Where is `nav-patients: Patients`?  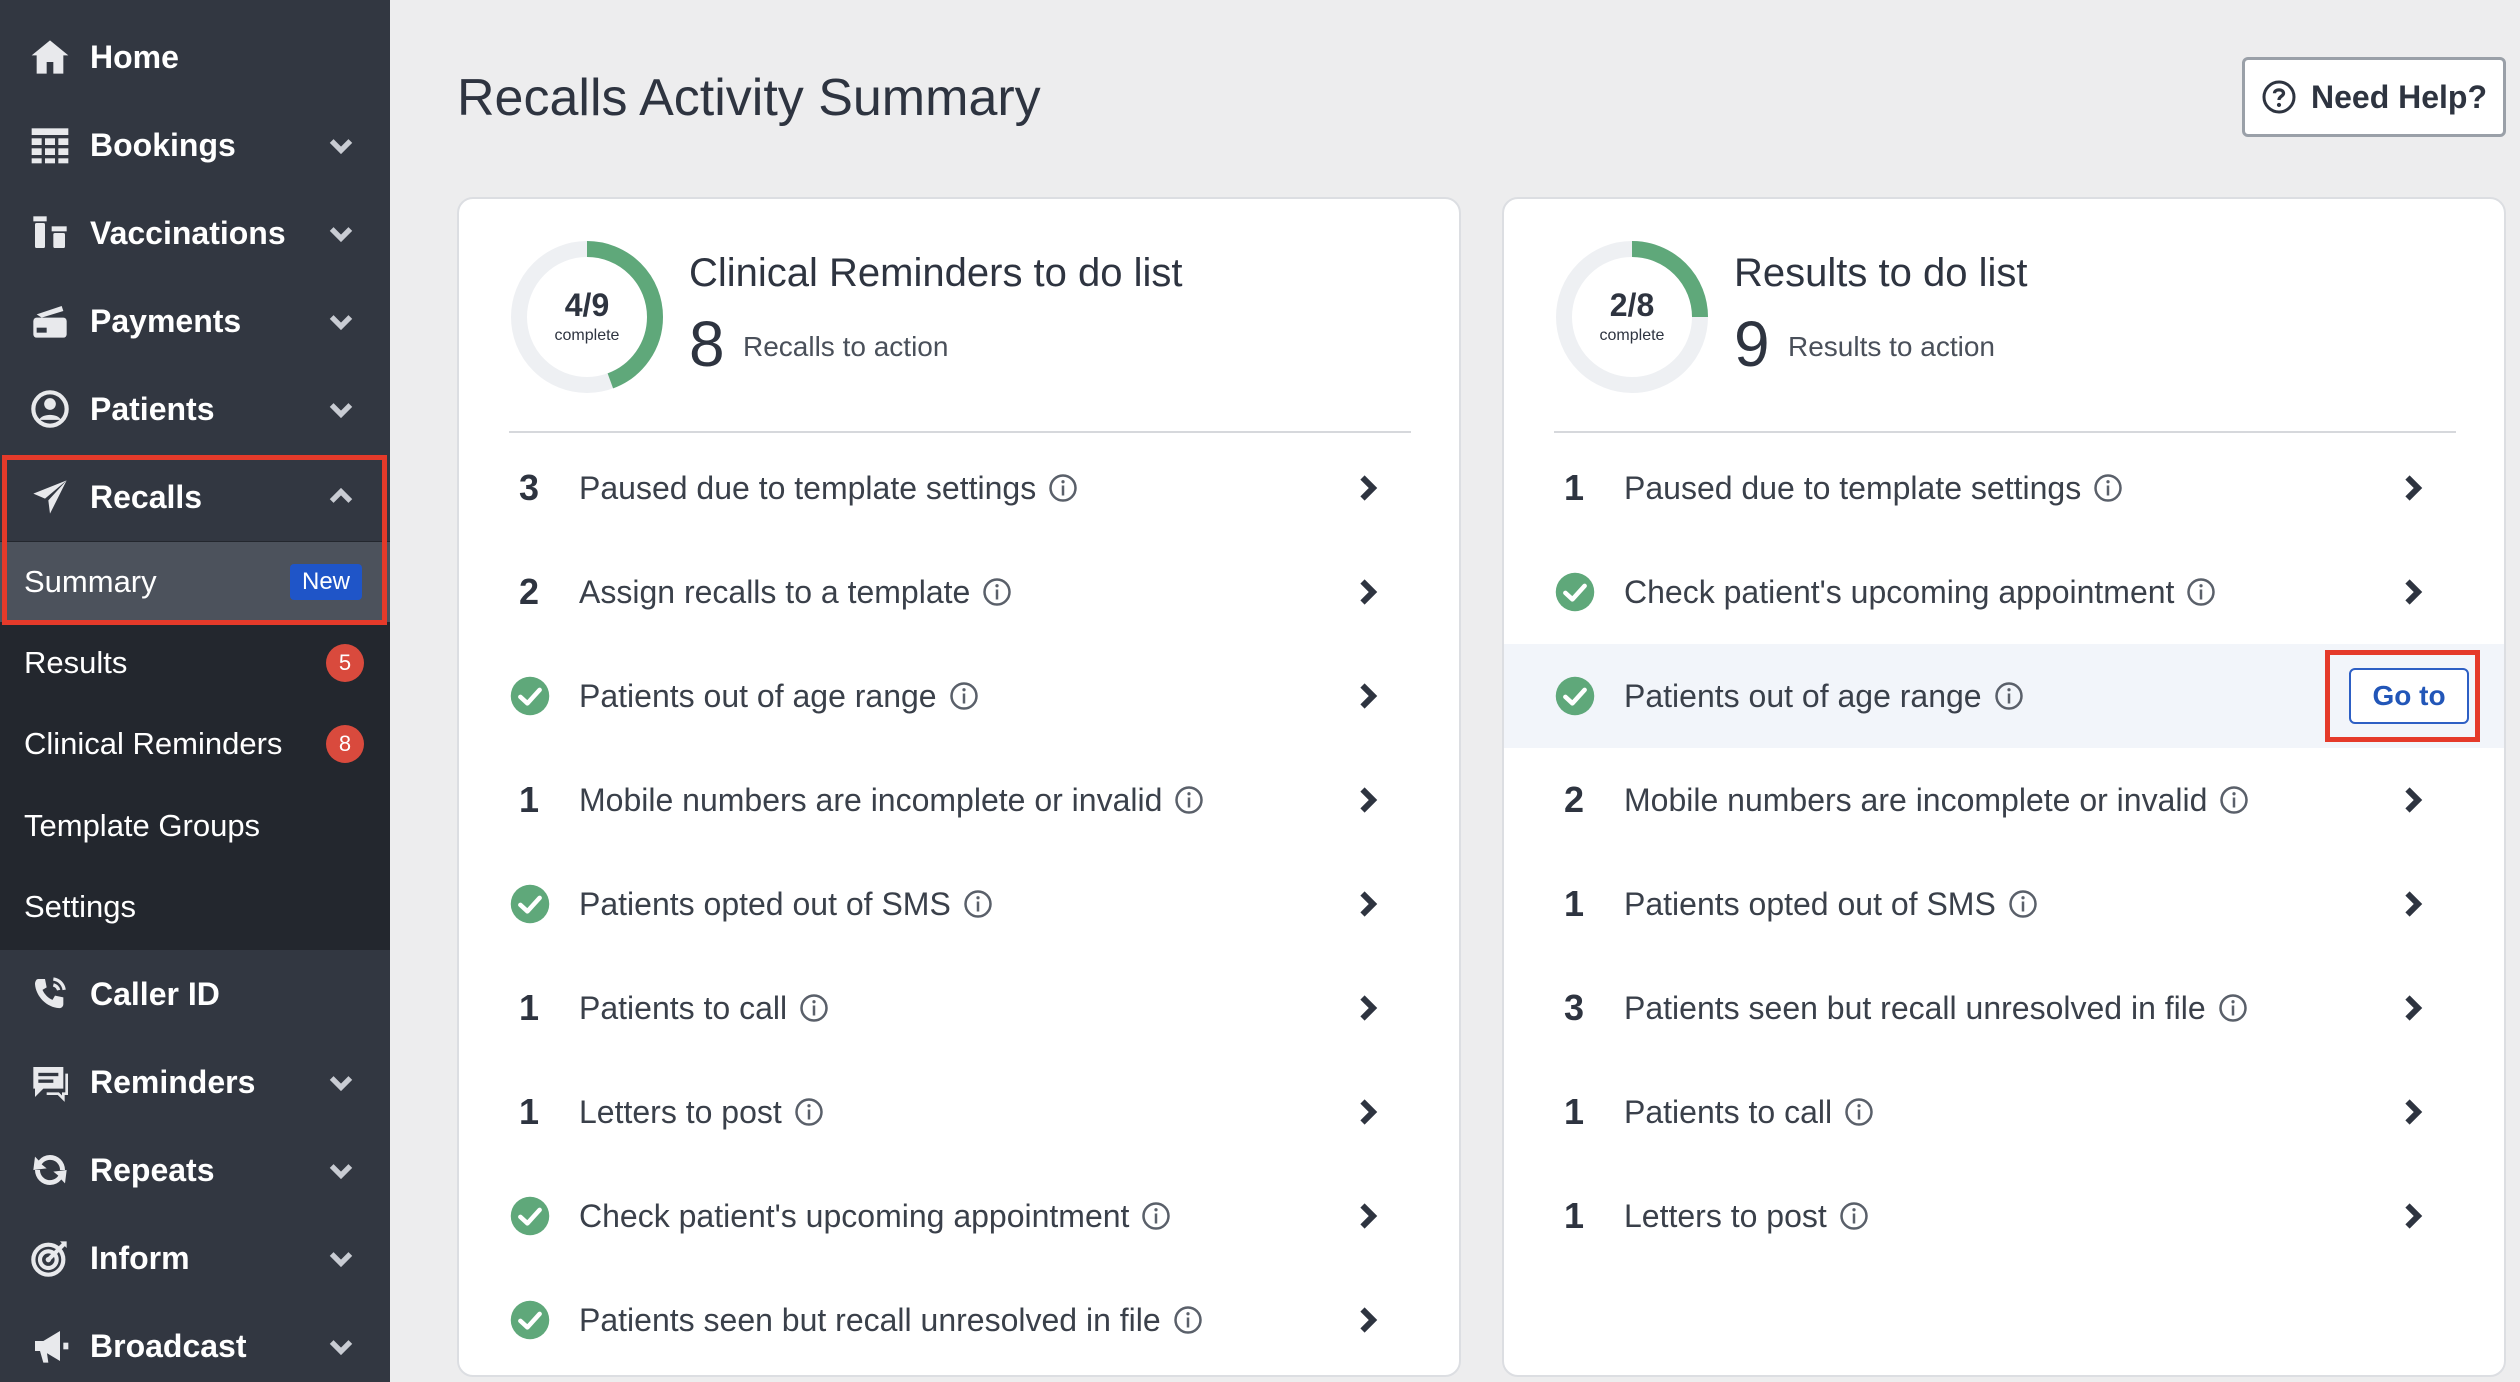 nav-patients: Patients is located at coordinates (195, 409).